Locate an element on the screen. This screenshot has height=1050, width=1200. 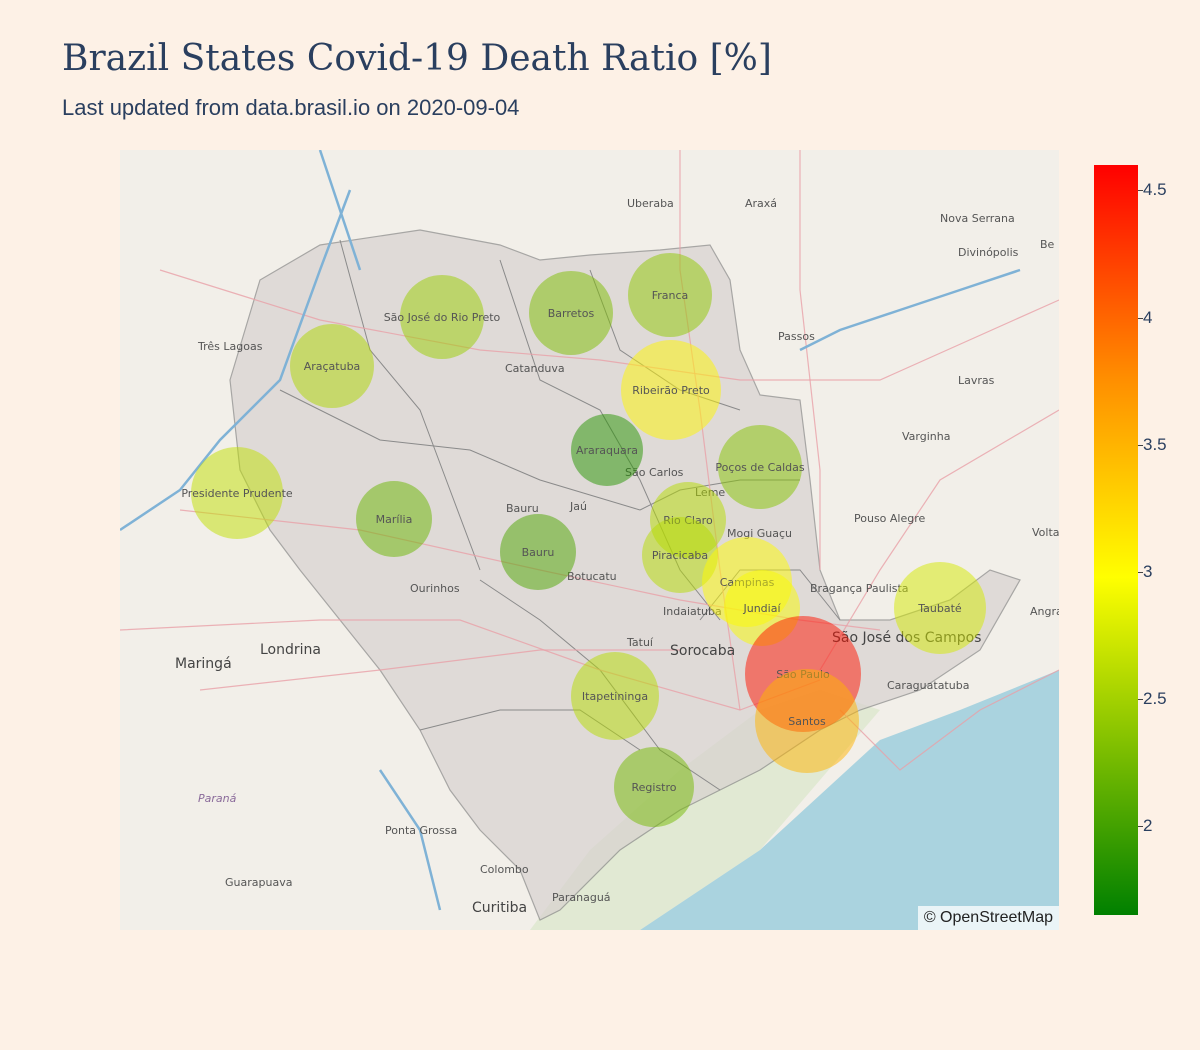
ocean is located at coordinates (849, 800).